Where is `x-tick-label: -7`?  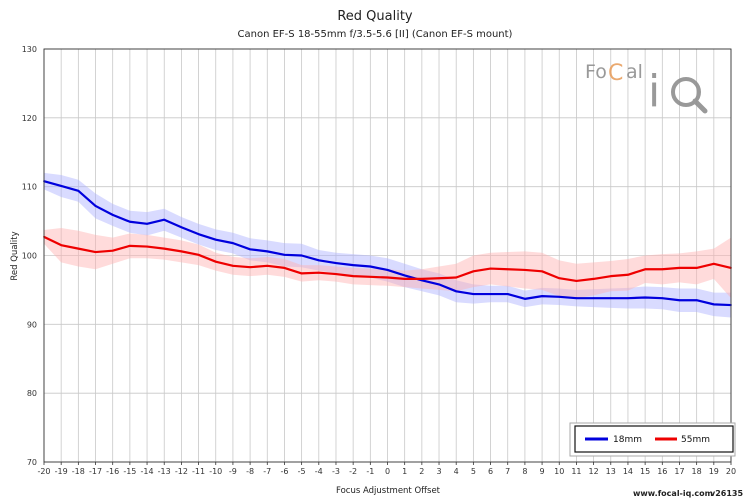 x-tick-label: -7 is located at coordinates (267, 471).